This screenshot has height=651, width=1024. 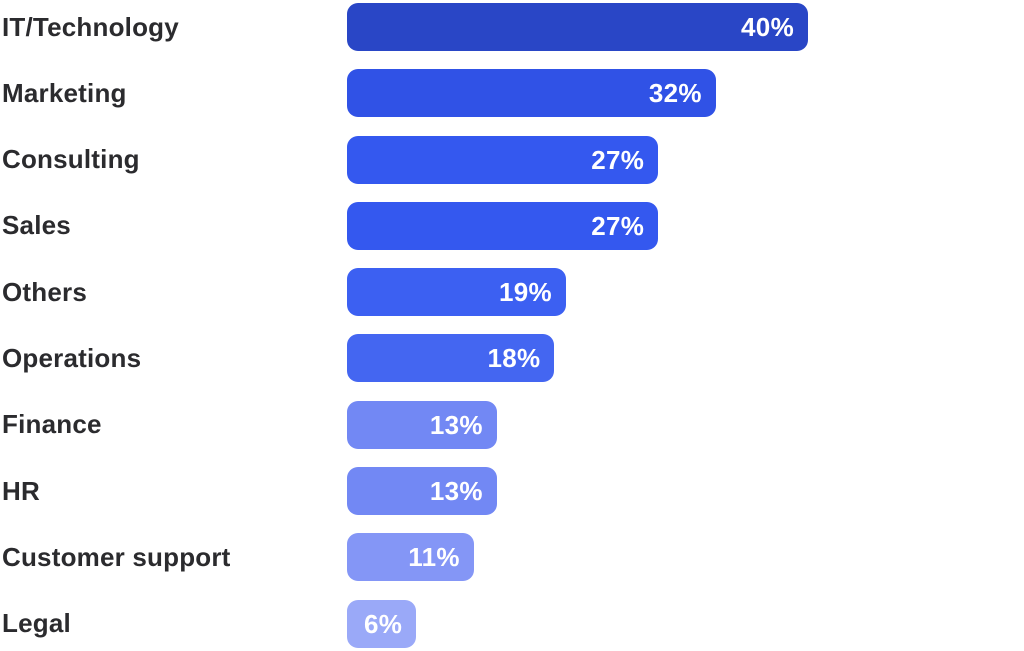 I want to click on bar: 11%, so click(x=410, y=557).